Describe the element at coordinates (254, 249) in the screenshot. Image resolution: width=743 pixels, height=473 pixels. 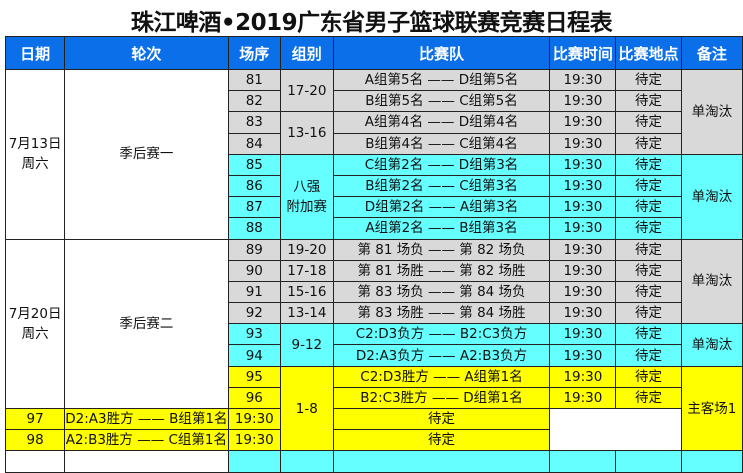
I see `match-number: 89` at that location.